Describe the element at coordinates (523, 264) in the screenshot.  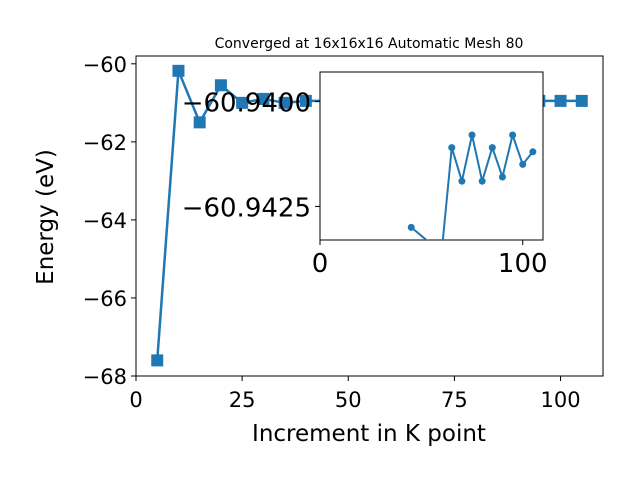
I see `inset-x-tick-label: 100` at that location.